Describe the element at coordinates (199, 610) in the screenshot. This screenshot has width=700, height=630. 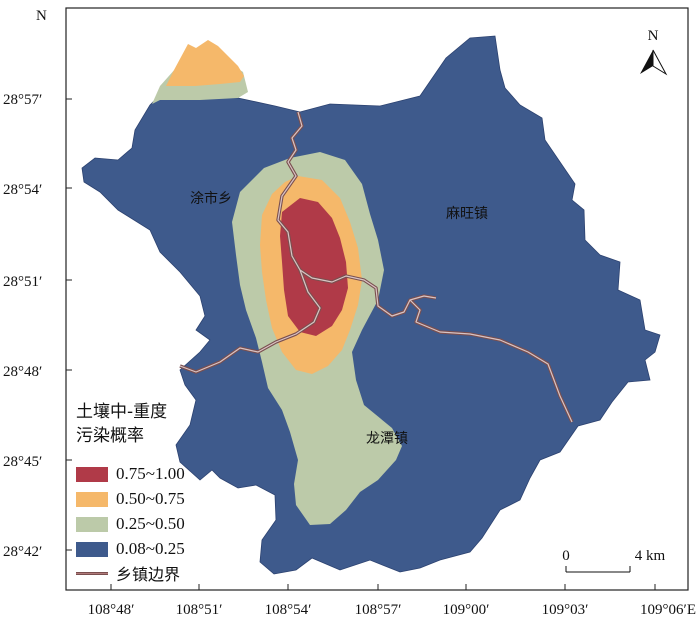
I see `x-tick-label: 108°51′` at that location.